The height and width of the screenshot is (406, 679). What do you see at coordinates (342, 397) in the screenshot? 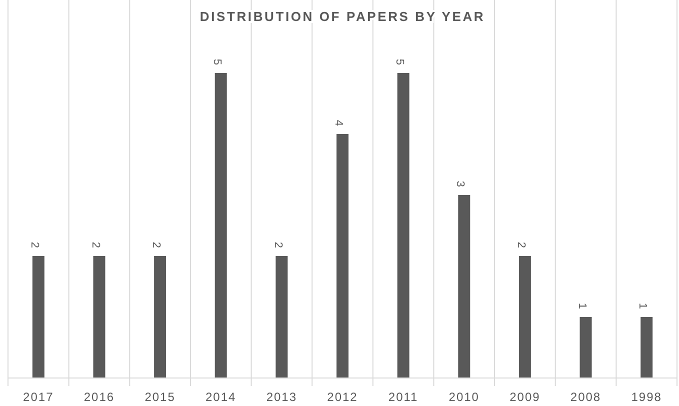
I see `x-tick-label: 2012` at bounding box center [342, 397].